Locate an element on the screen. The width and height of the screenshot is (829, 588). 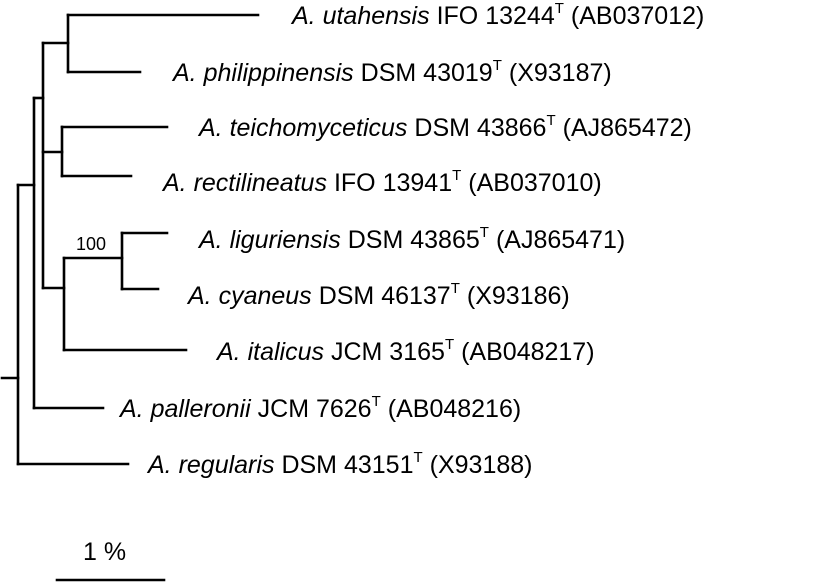
bootstrap-value: 100 is located at coordinates (91, 244).